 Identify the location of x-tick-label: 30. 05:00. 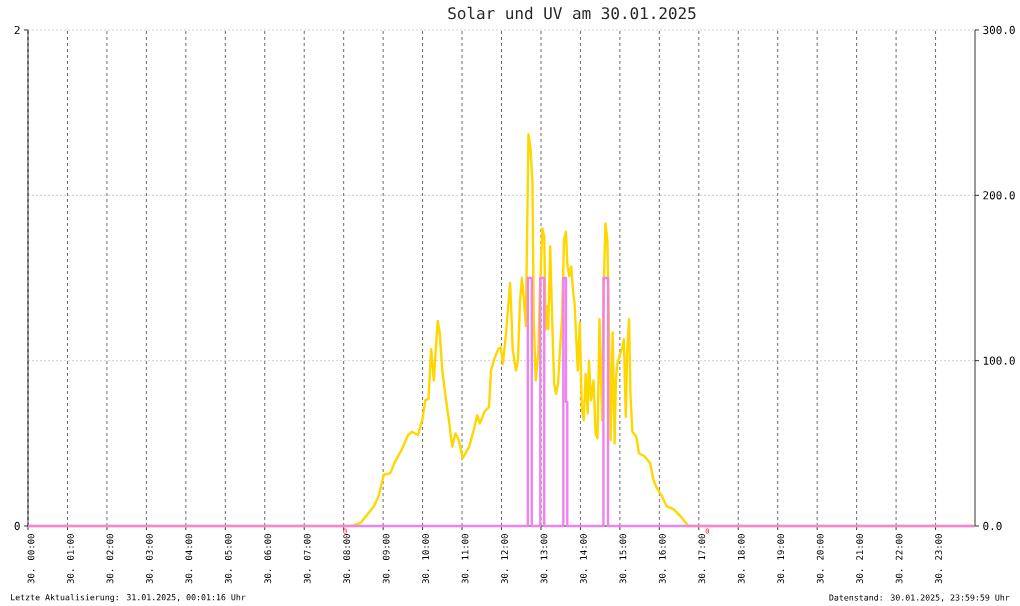
(228, 559).